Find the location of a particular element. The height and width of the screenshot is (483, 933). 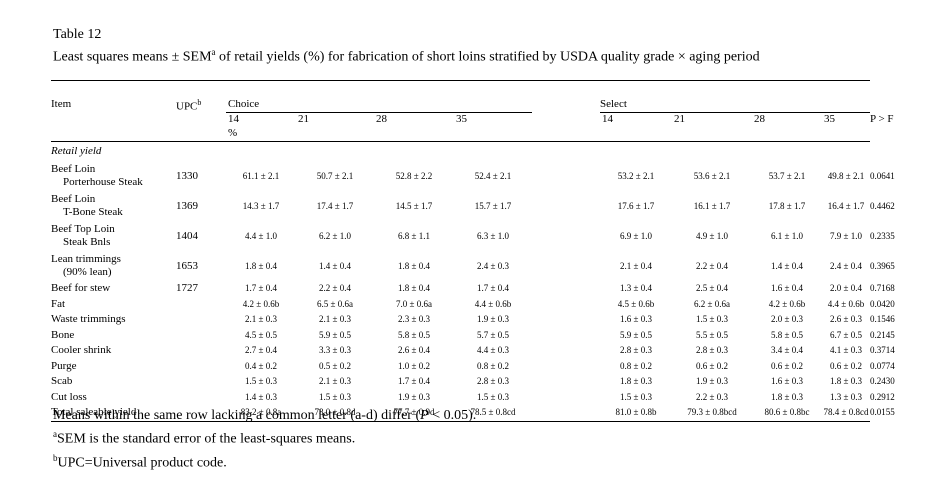

table-label: Table 12 is located at coordinates (77, 34).